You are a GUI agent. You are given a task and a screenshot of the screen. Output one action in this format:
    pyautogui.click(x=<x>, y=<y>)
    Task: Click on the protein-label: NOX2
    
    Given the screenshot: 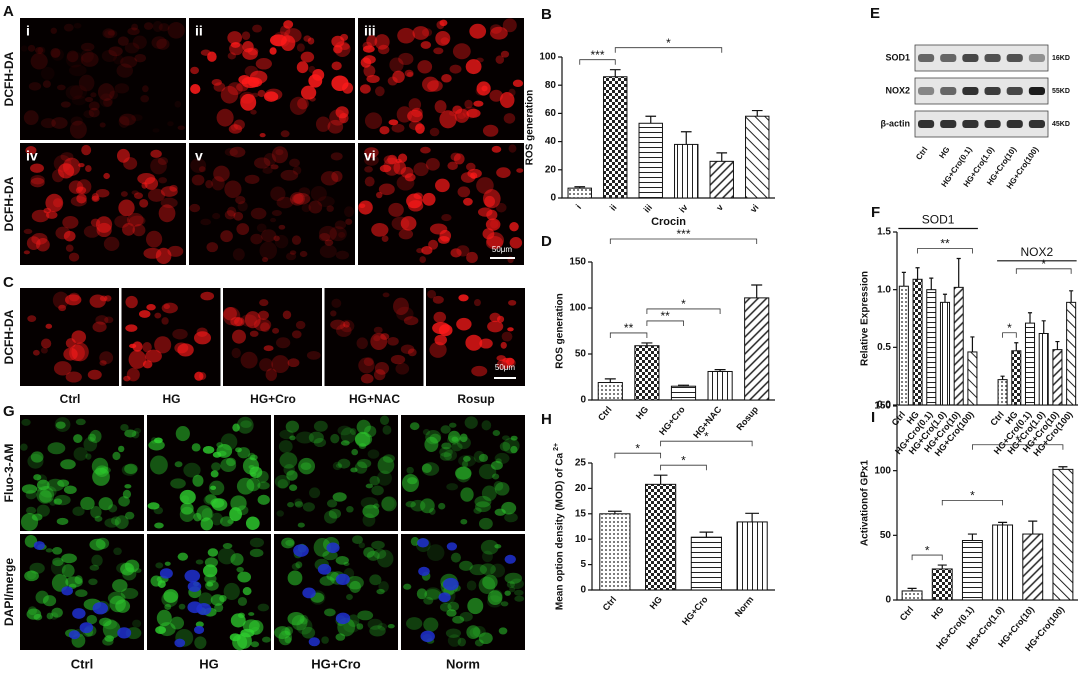 What is the action you would take?
    pyautogui.click(x=897, y=90)
    